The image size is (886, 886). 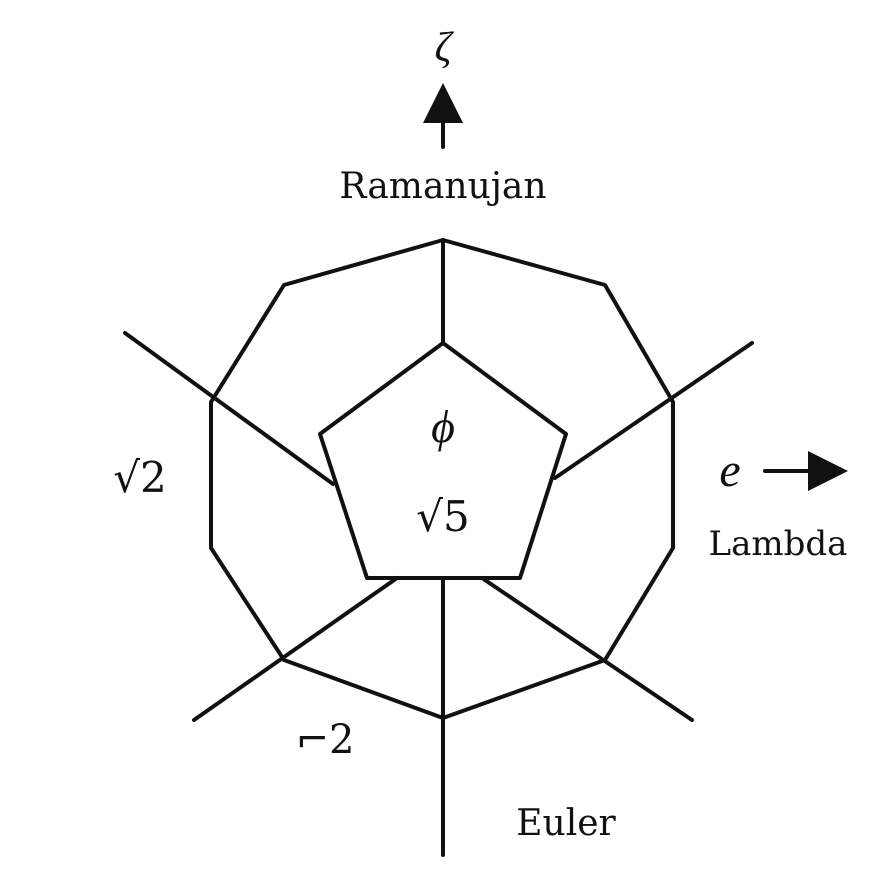 What do you see at coordinates (443, 426) in the screenshot?
I see `center-top-symbol: ϕ` at bounding box center [443, 426].